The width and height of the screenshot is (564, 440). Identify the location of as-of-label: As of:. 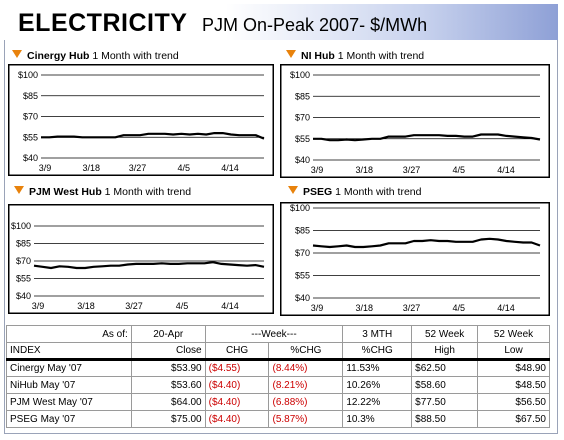
(69, 334).